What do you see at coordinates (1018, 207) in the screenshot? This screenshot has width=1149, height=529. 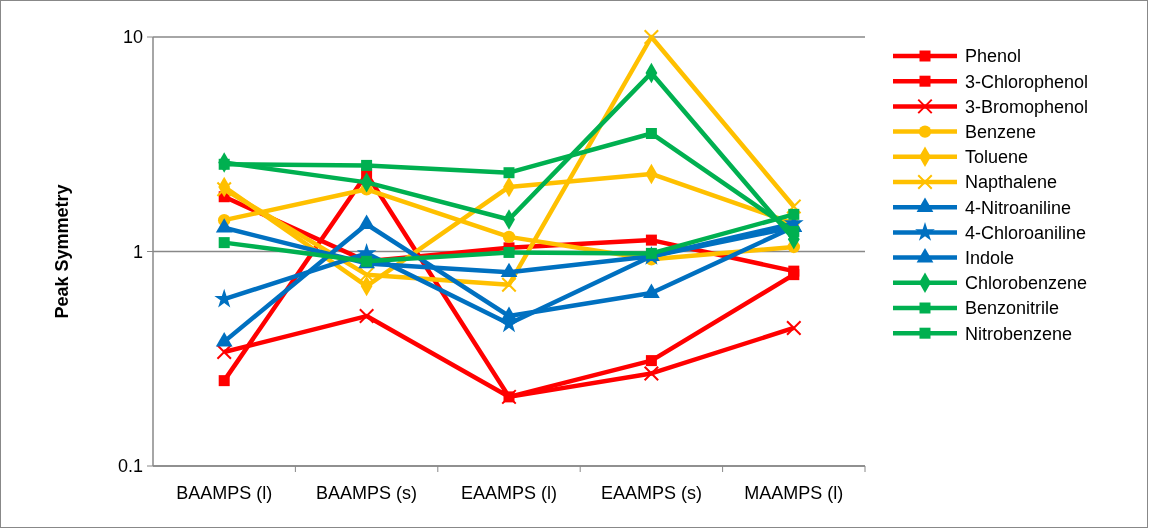 I see `legend-label: 4-Nitroaniline` at bounding box center [1018, 207].